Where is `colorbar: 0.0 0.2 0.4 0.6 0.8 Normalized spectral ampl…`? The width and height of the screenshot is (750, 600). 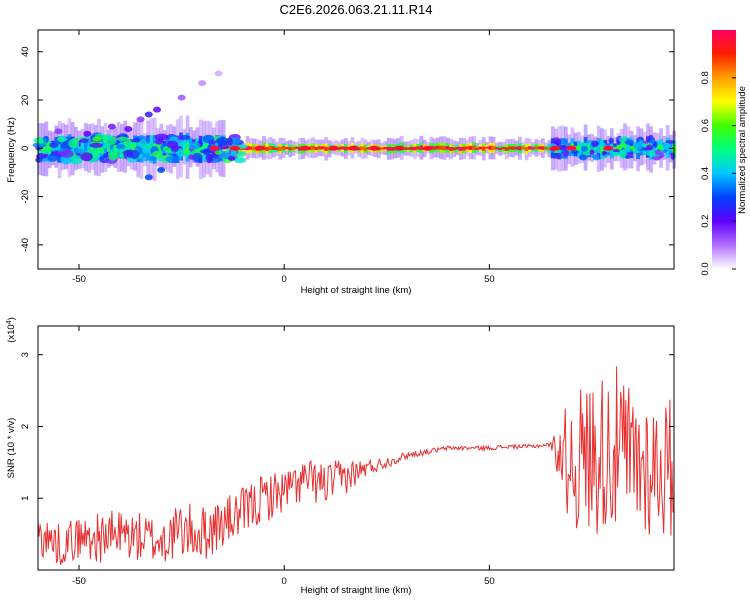
colorbar: 0.0 0.2 0.4 0.6 0.8 Normalized spectral ampl… is located at coordinates (724, 153).